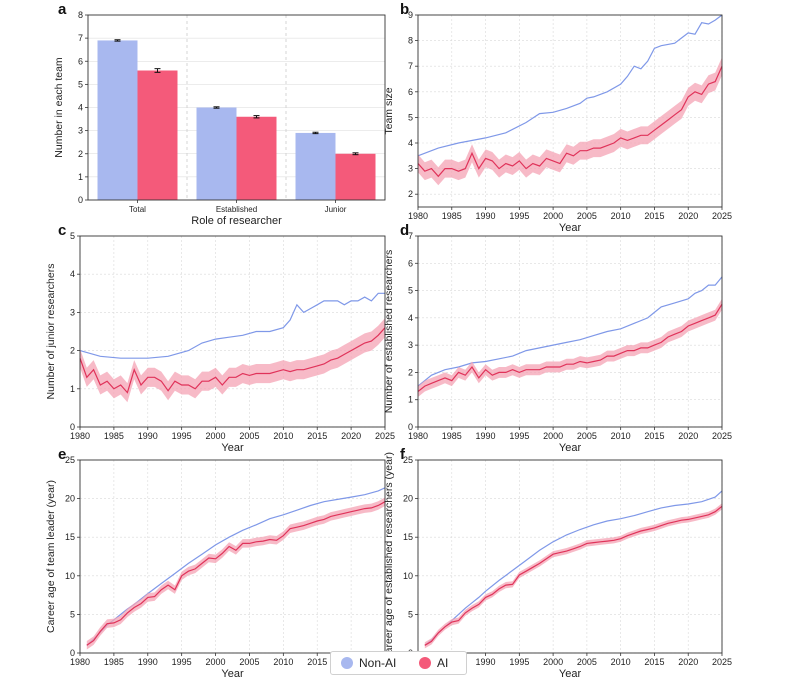 The height and width of the screenshot is (698, 793). Describe the element at coordinates (51, 556) in the screenshot. I see `y-axis-label: Career age of team leader (year)` at that location.